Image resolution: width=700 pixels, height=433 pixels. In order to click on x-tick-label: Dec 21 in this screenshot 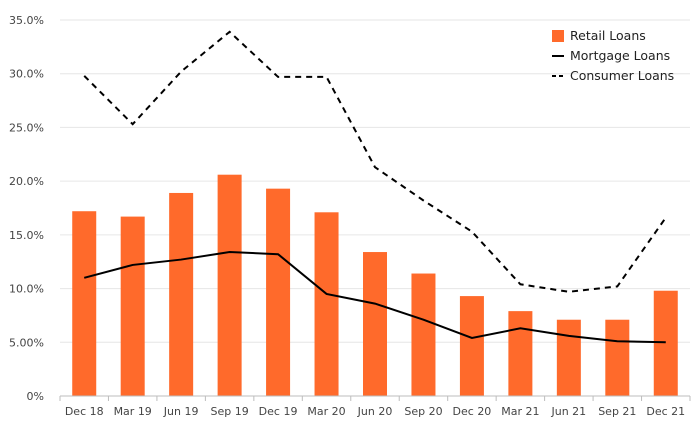, I will do `click(665, 411)`.